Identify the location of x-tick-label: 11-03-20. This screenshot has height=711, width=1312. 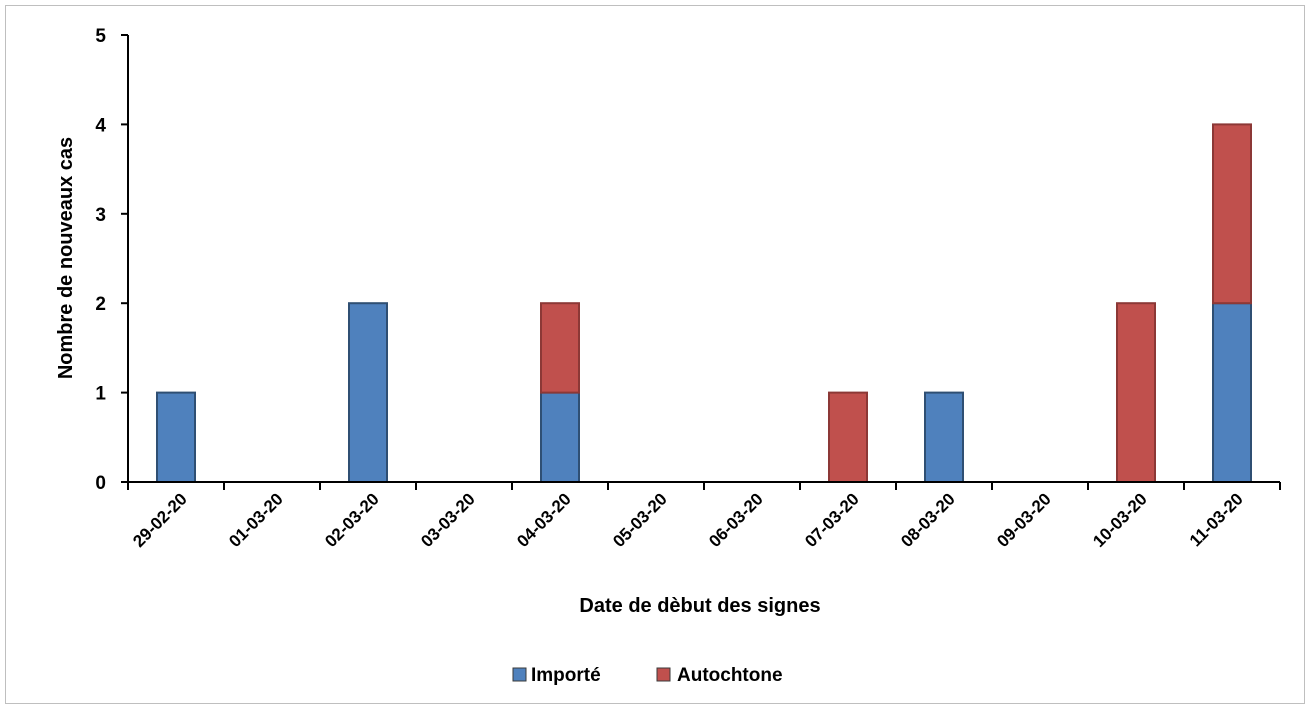
(1216, 519).